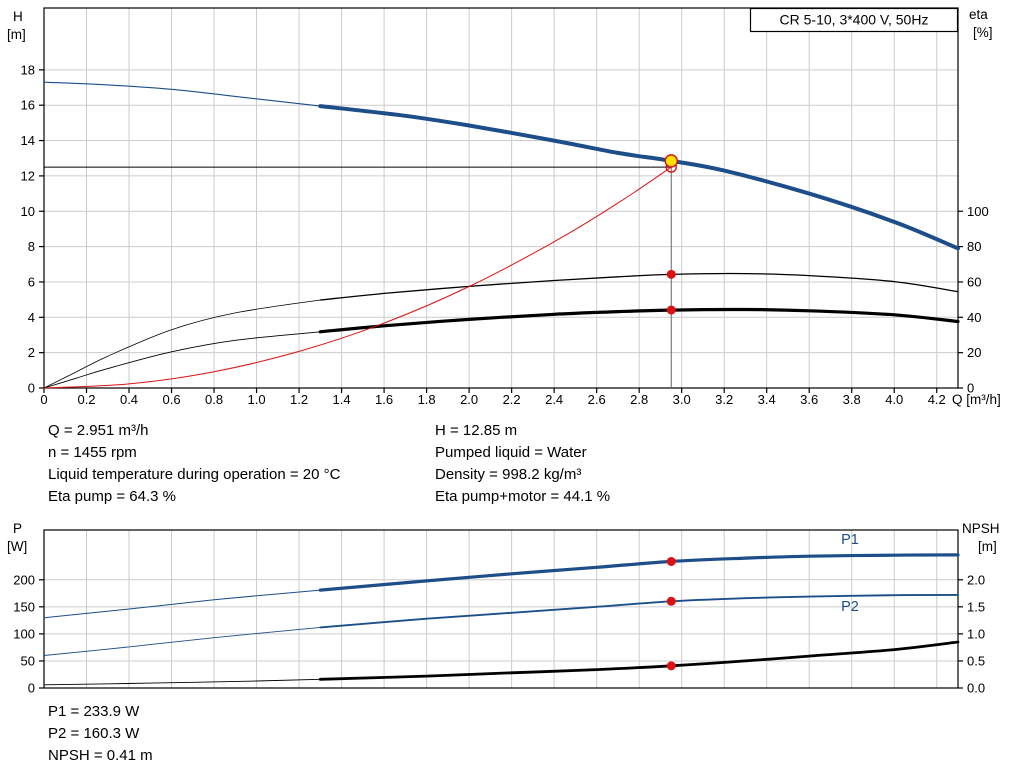  What do you see at coordinates (94, 711) in the screenshot?
I see `p1-annotation: P1 = 233.9 W` at bounding box center [94, 711].